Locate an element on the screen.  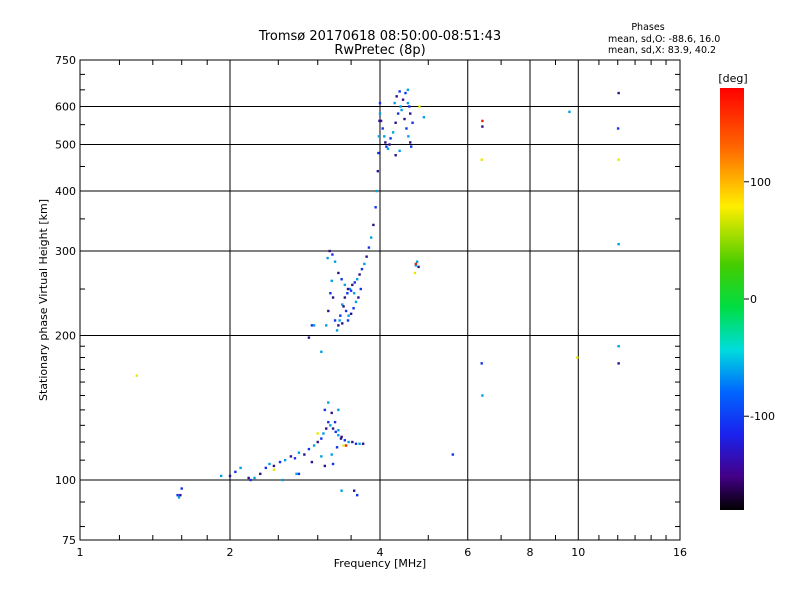
colorbar-tick-label: 100 is located at coordinates (760, 182).